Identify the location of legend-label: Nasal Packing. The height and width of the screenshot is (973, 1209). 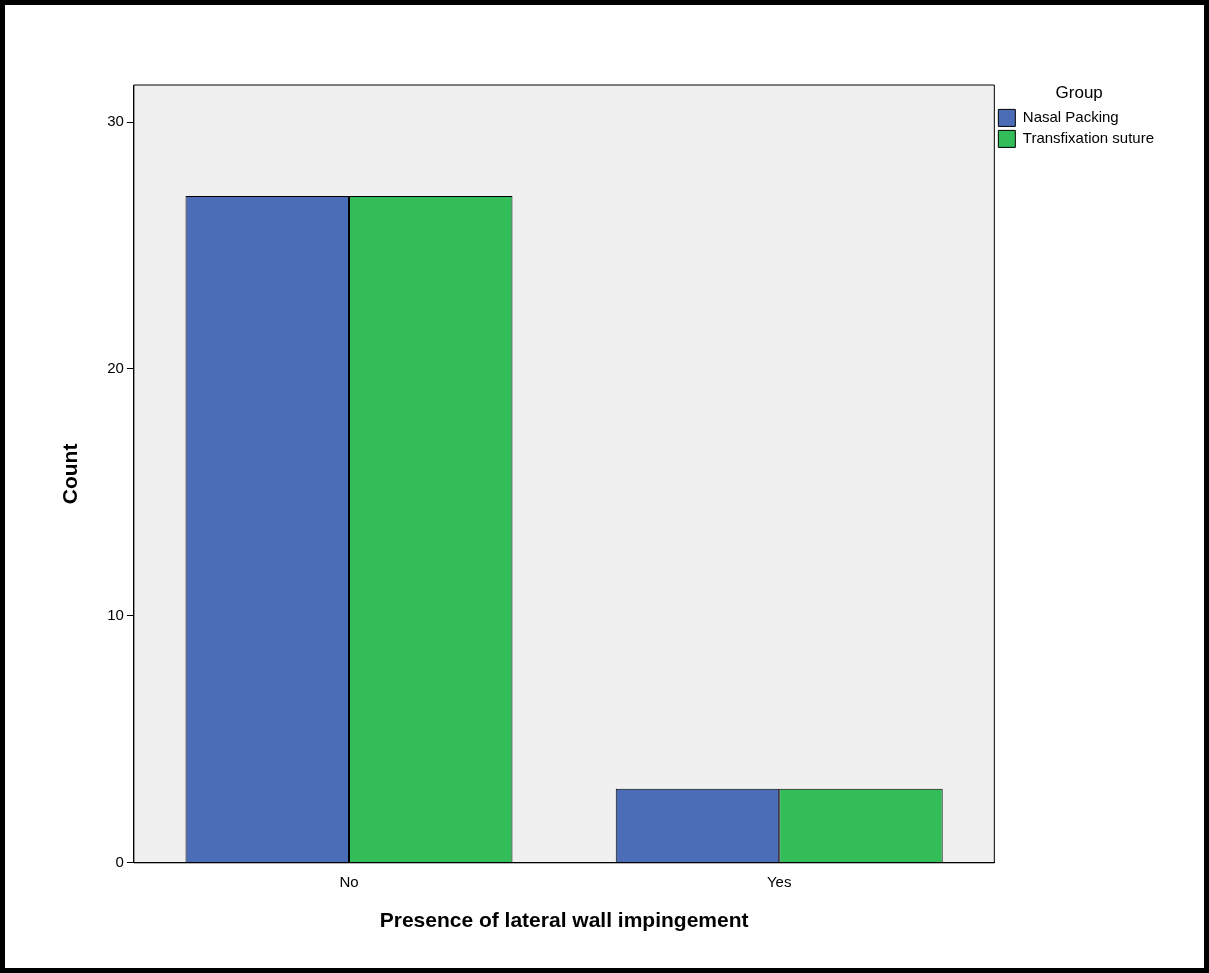
(1070, 117).